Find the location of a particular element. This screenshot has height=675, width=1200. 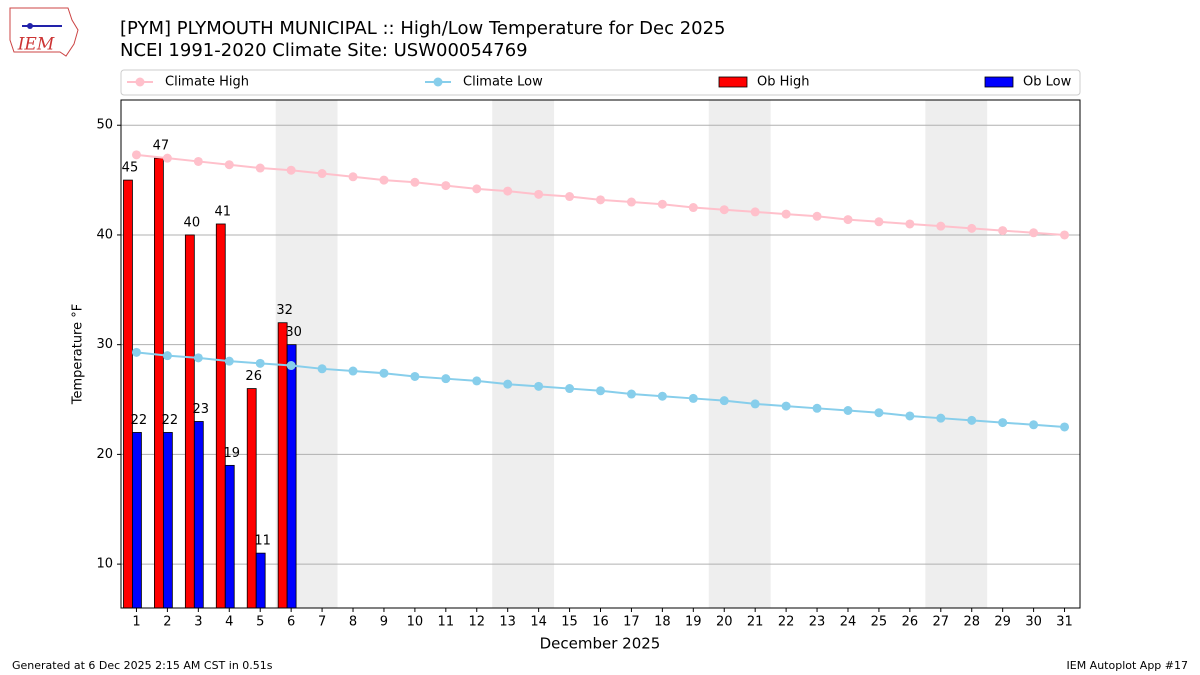

y-tick-label: 40 is located at coordinates (104, 234).